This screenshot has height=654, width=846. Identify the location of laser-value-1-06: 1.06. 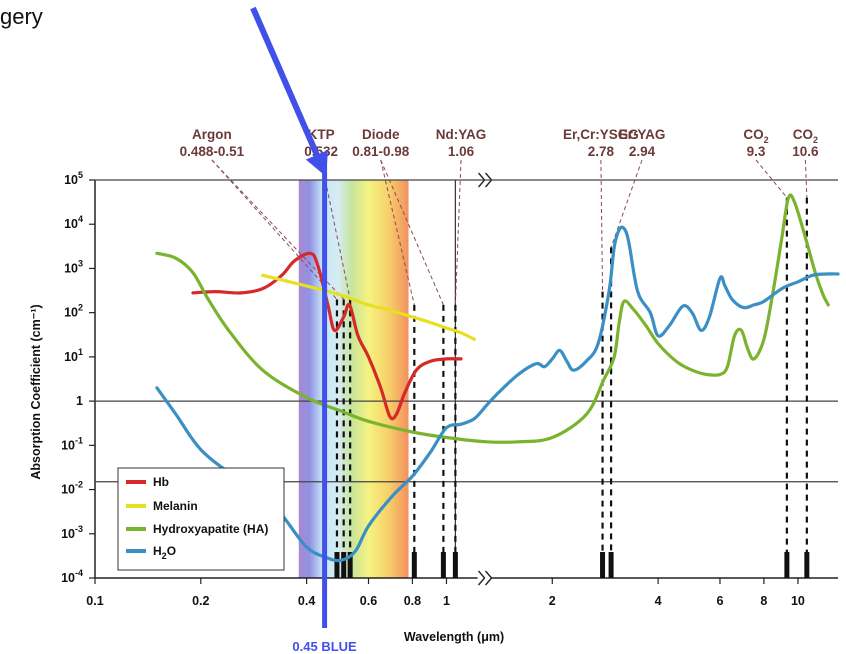
(461, 151).